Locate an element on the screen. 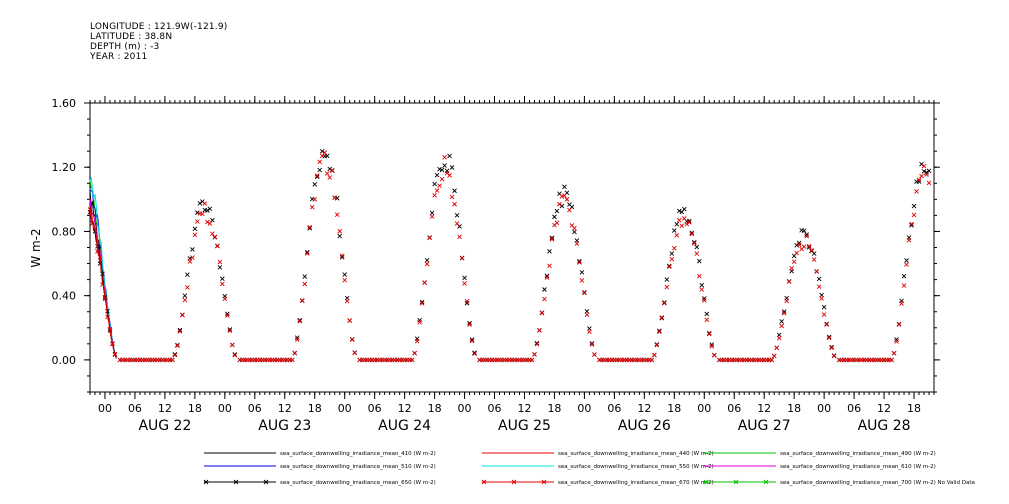 This screenshot has height=504, width=1009. y-tick-label: 0.00 is located at coordinates (64, 360).